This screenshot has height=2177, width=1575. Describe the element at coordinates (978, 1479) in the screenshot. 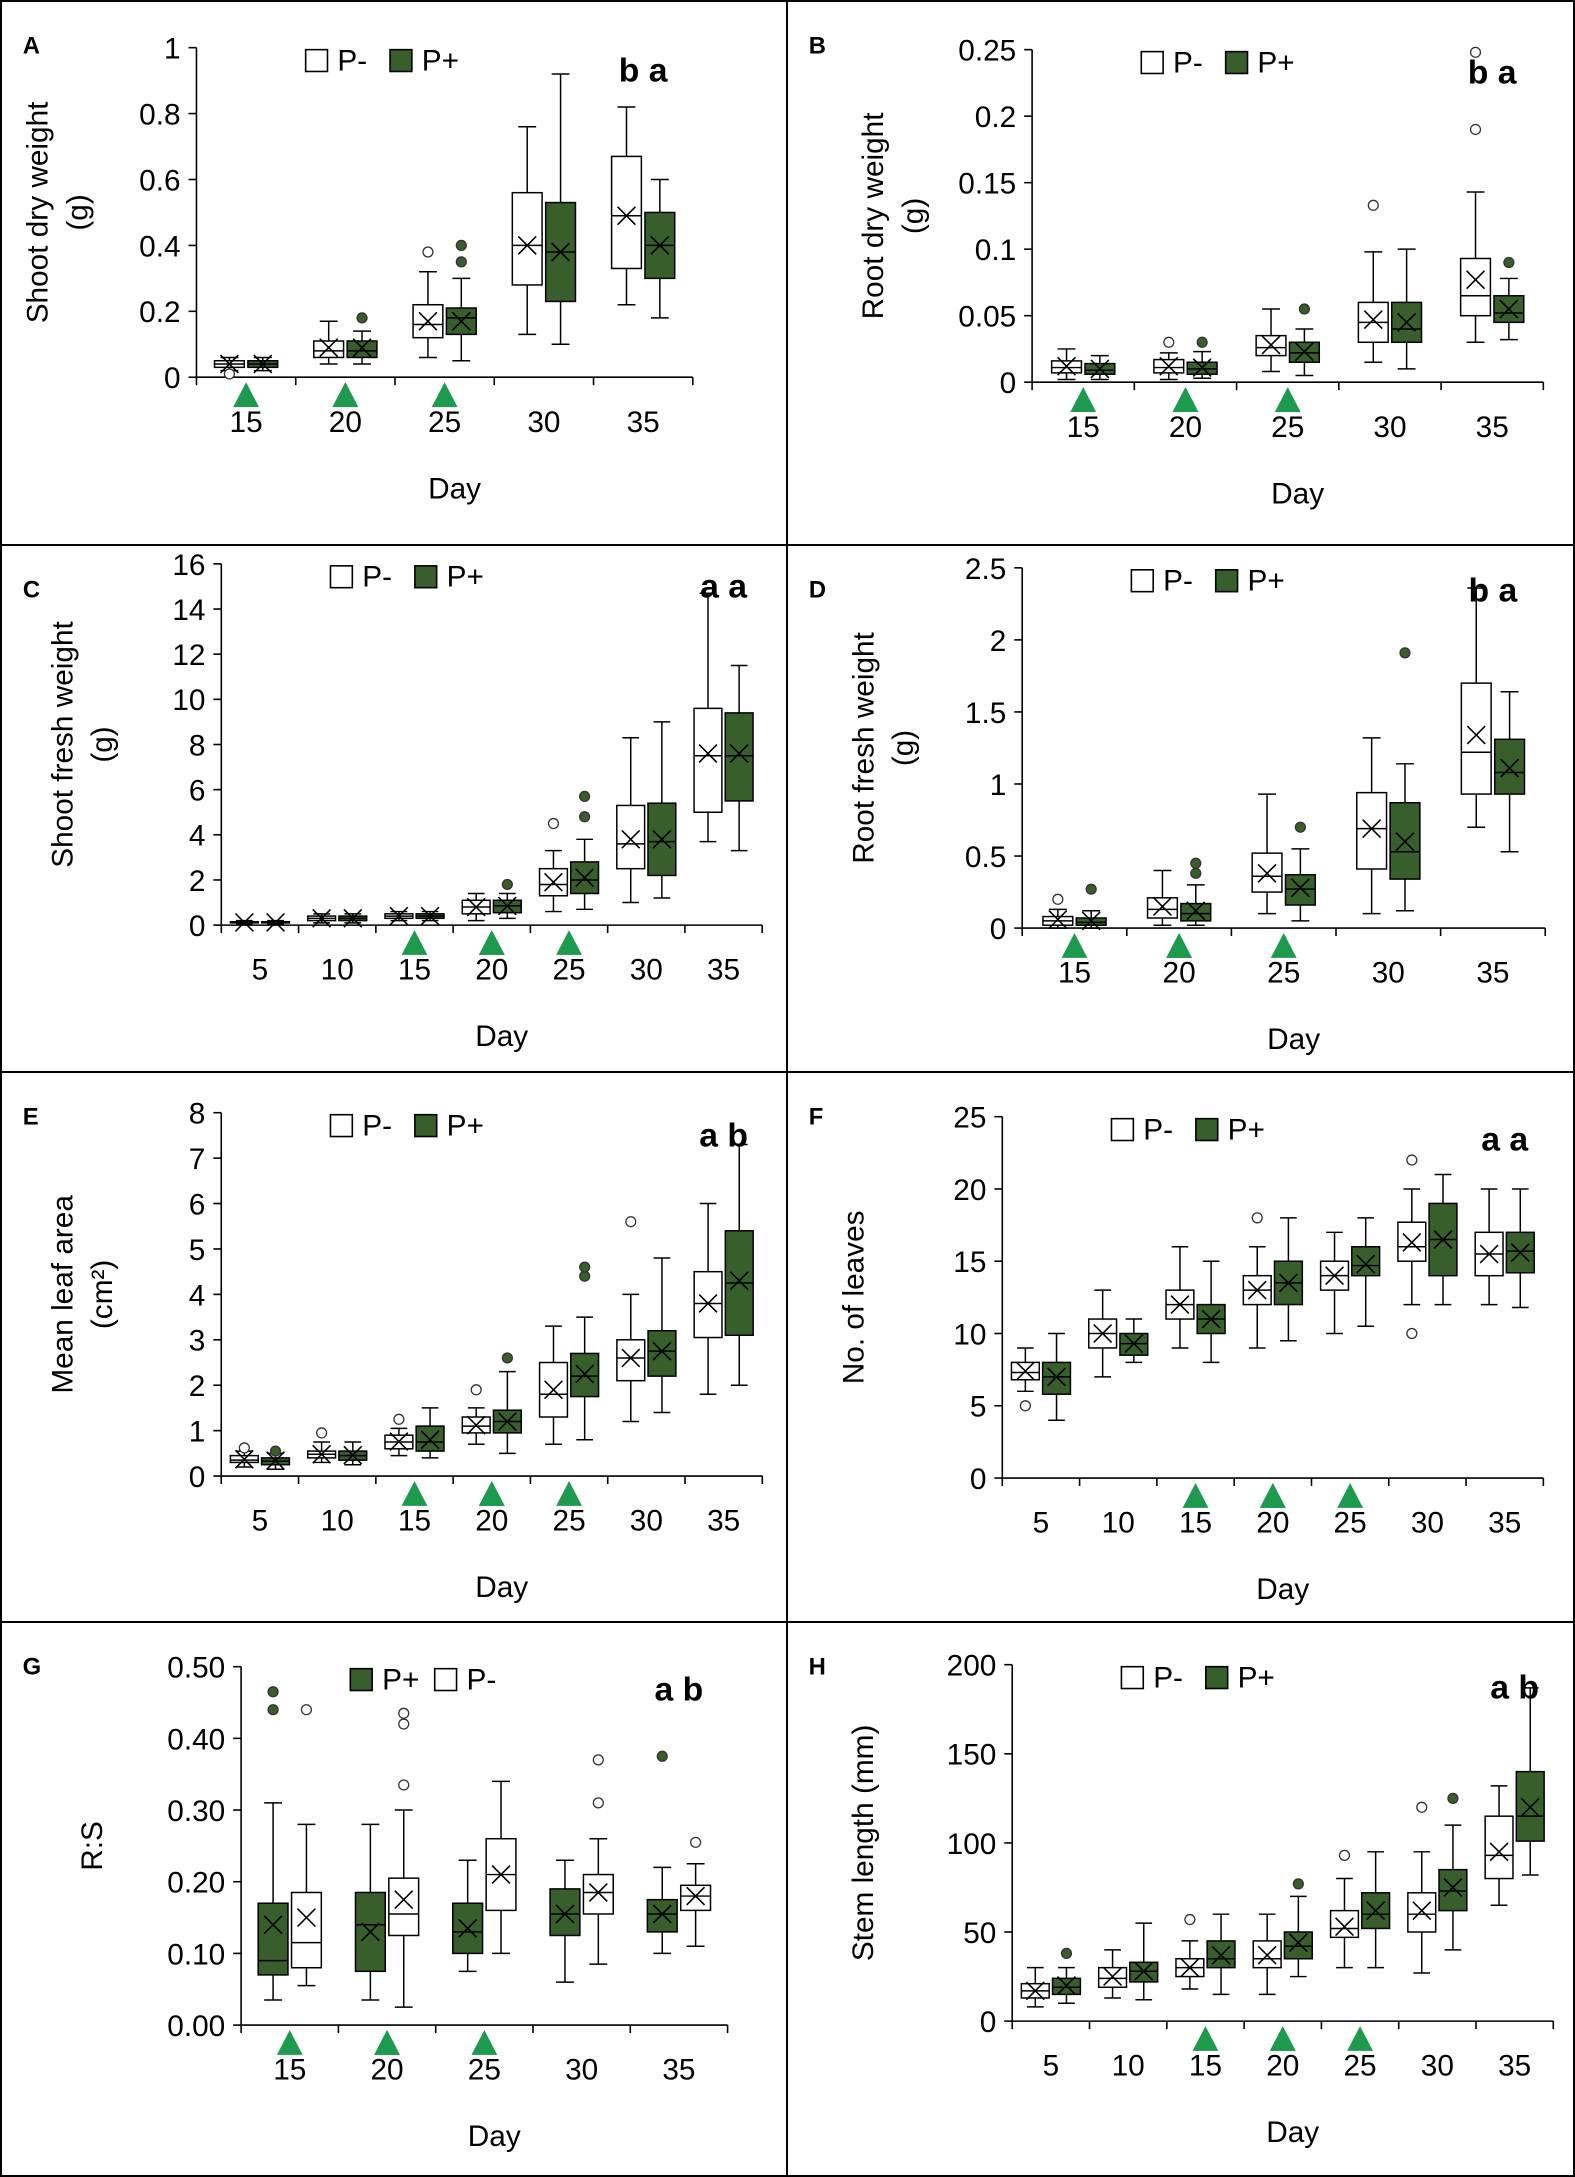

I see `y-tick-label: 0` at that location.